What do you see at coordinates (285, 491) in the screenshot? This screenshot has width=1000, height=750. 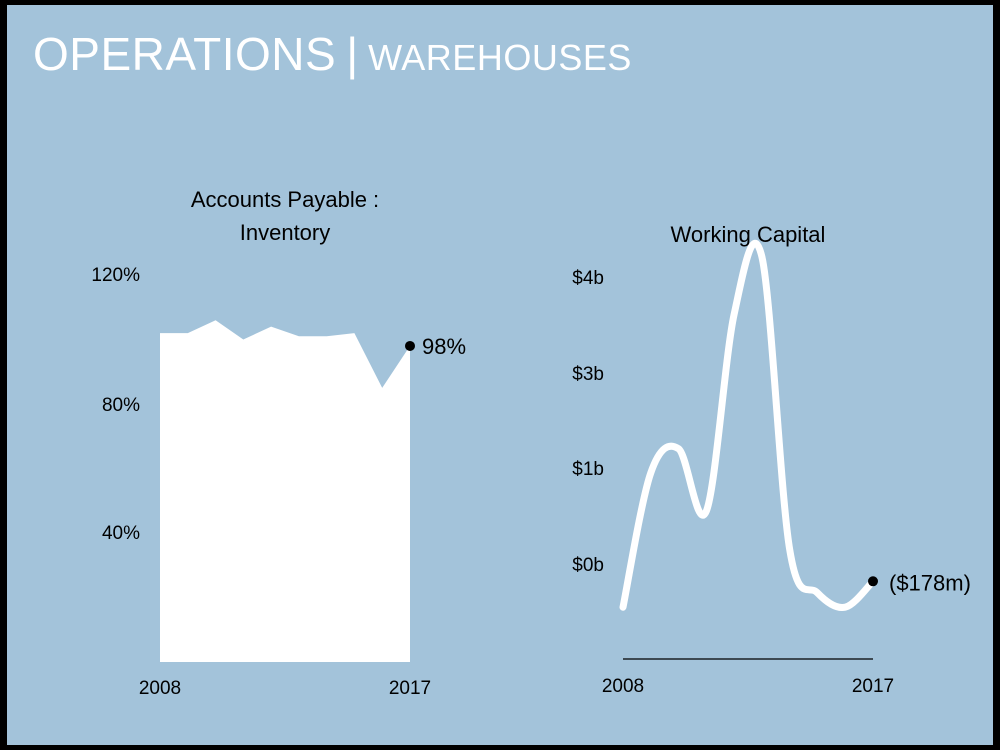 I see `chart1-area` at bounding box center [285, 491].